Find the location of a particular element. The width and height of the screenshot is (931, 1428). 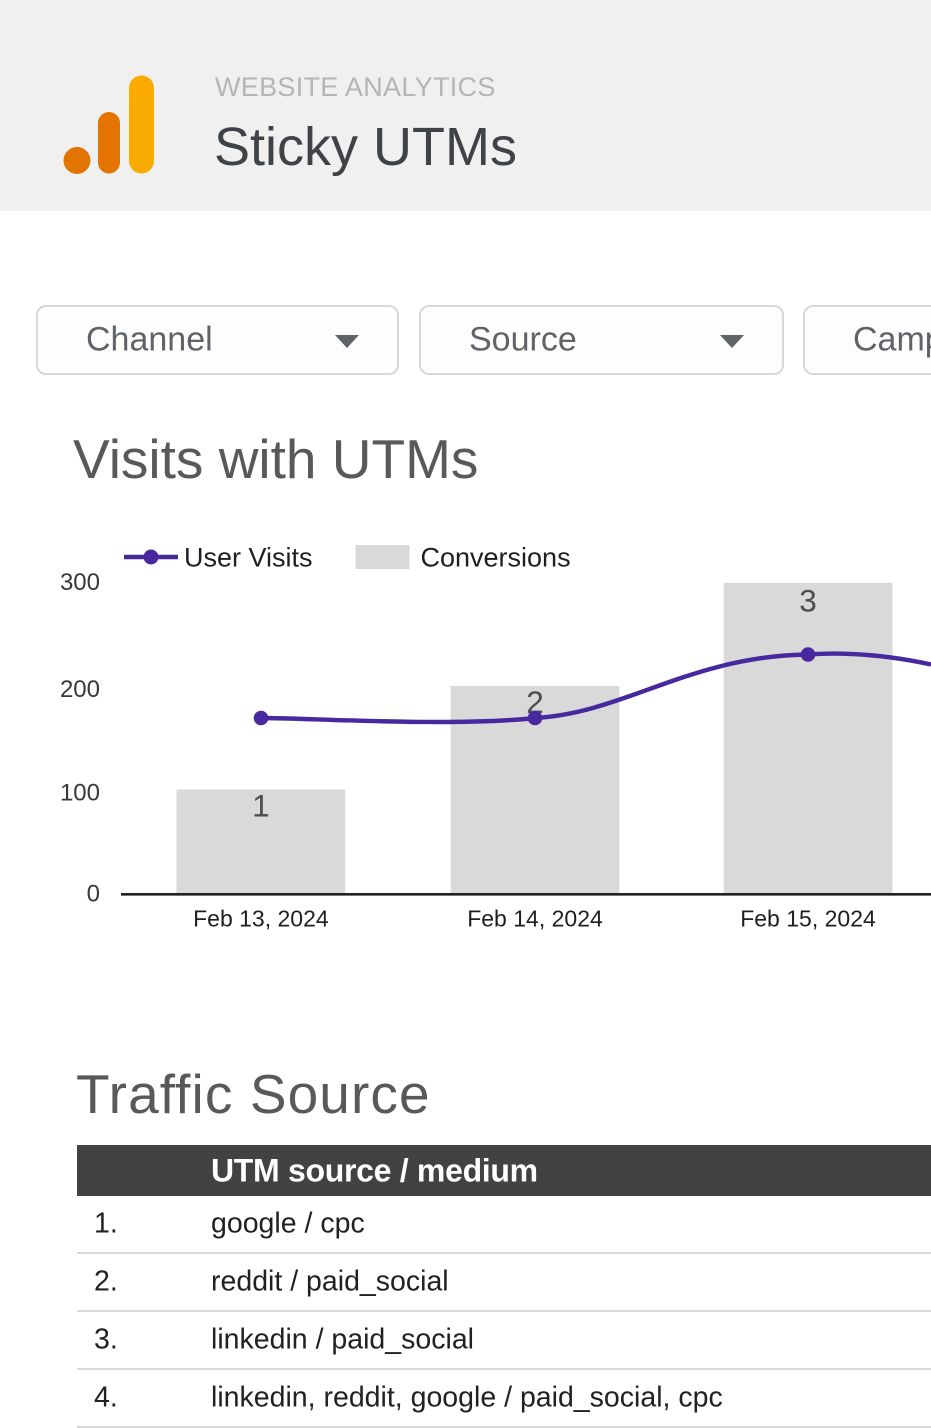

svg-text: 300 is located at coordinates (80, 582).